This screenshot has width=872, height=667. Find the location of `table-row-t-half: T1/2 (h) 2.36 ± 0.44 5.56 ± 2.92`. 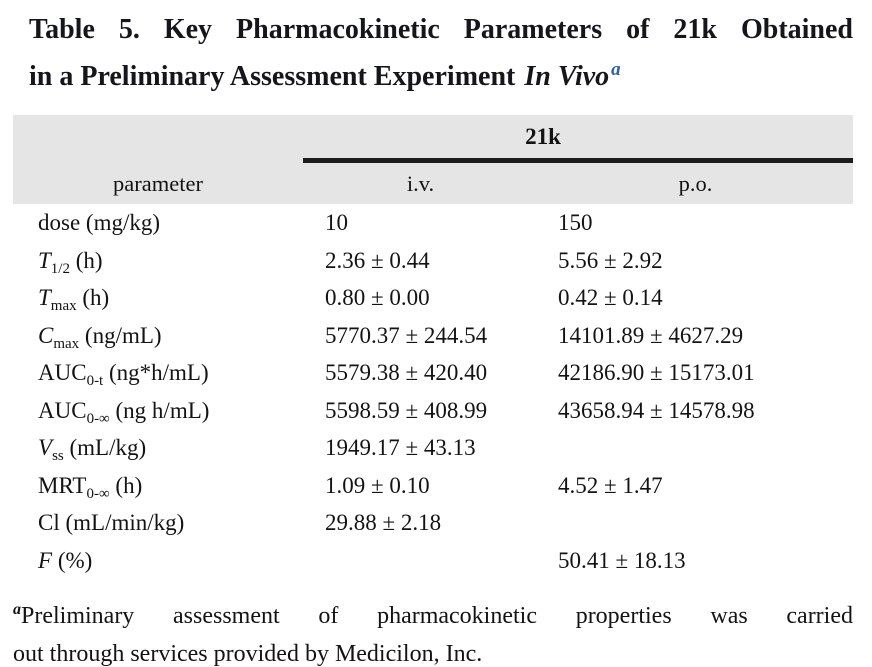

table-row-t-half: T1/2 (h) 2.36 ± 0.44 5.56 ± 2.92 is located at coordinates (442, 261).